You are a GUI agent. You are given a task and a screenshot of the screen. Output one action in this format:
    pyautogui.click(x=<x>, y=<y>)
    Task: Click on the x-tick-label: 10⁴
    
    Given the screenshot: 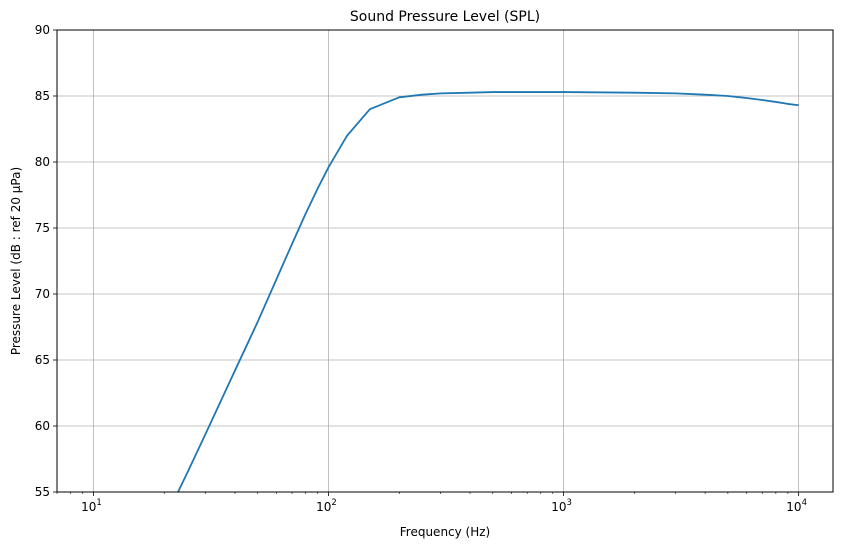 What is the action you would take?
    pyautogui.click(x=796, y=506)
    